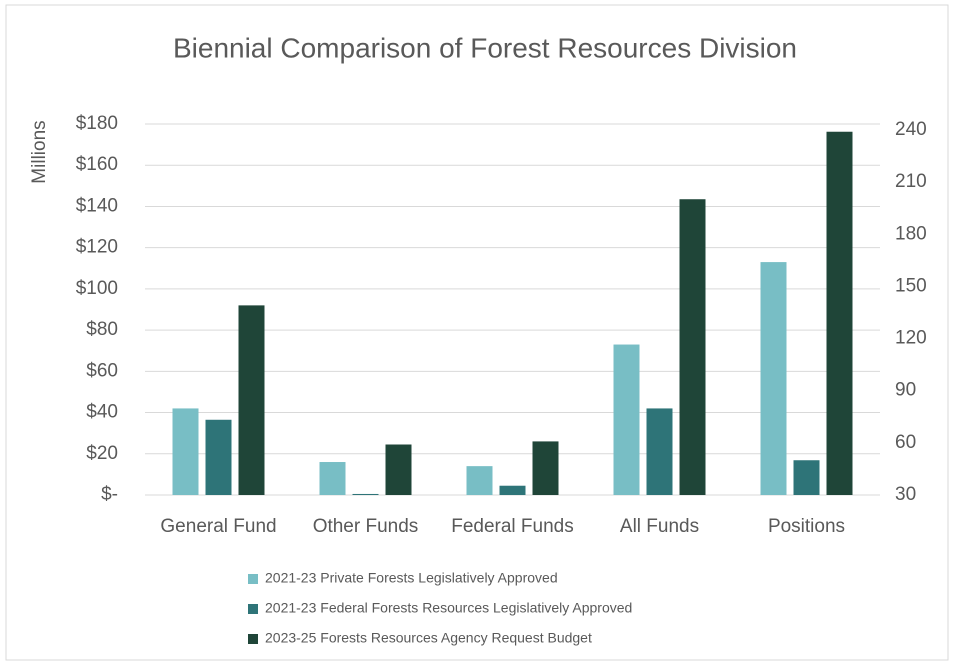 Image resolution: width=954 pixels, height=666 pixels. I want to click on y2-tick-label: 150, so click(911, 285).